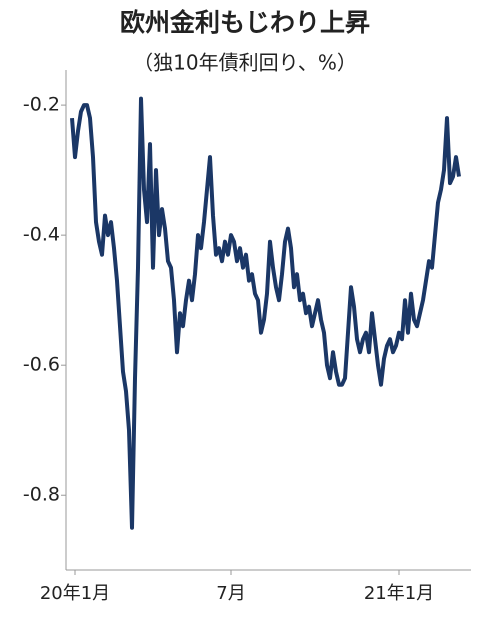  I want to click on x-tick-label: 20年1月, so click(75, 593).